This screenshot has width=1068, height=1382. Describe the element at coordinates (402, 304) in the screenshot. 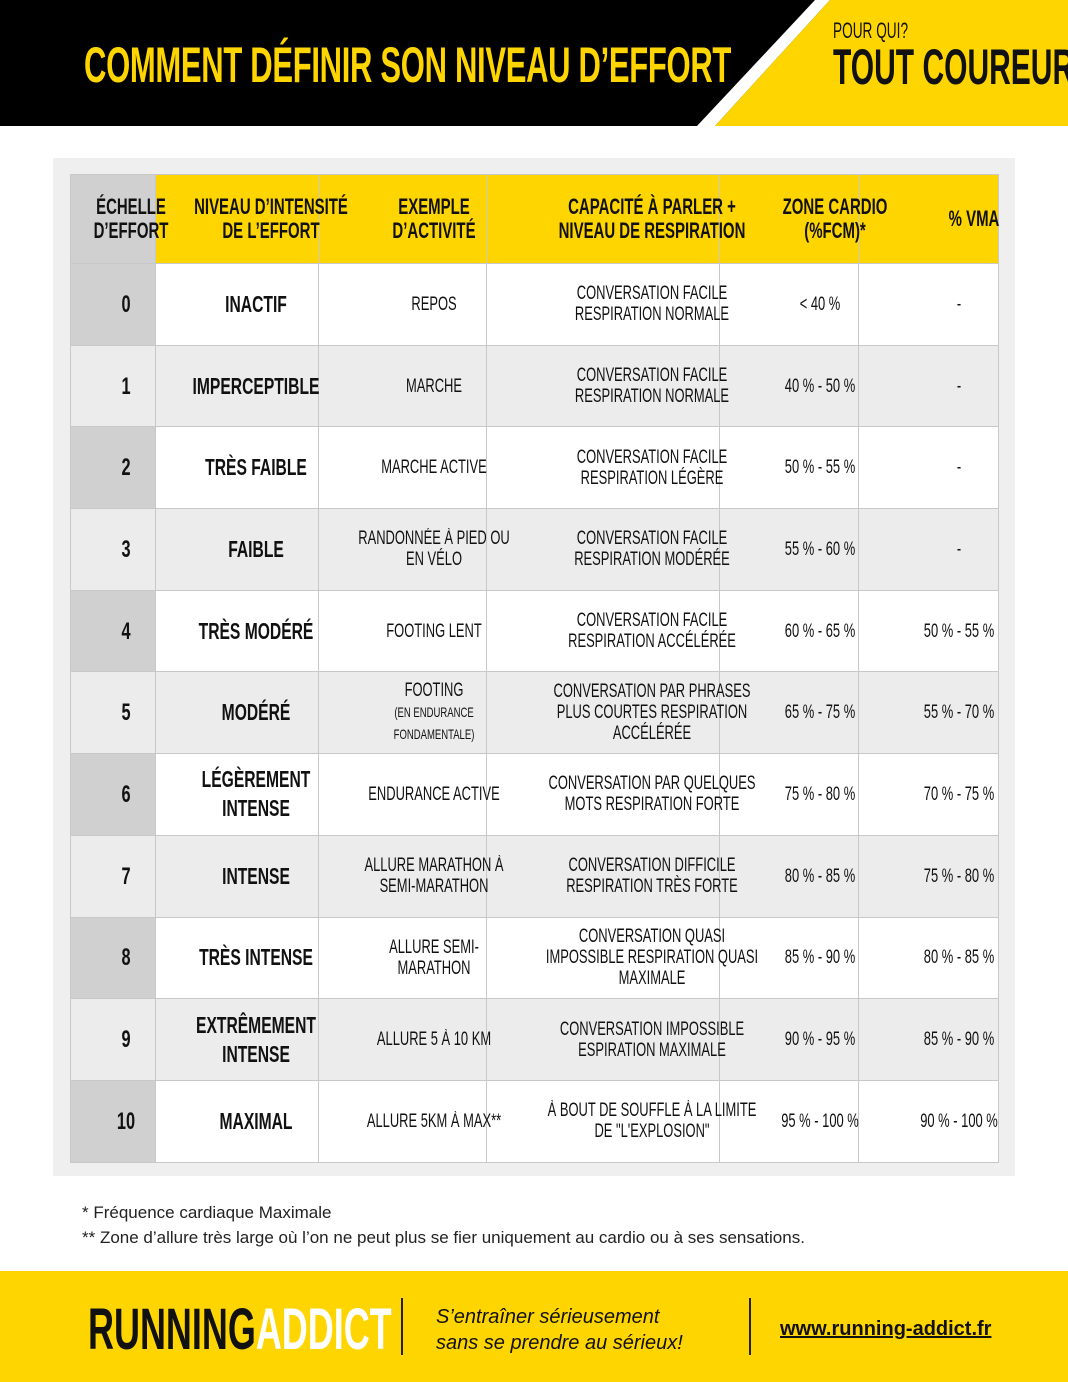

I see `example-cell: REPOS` at that location.